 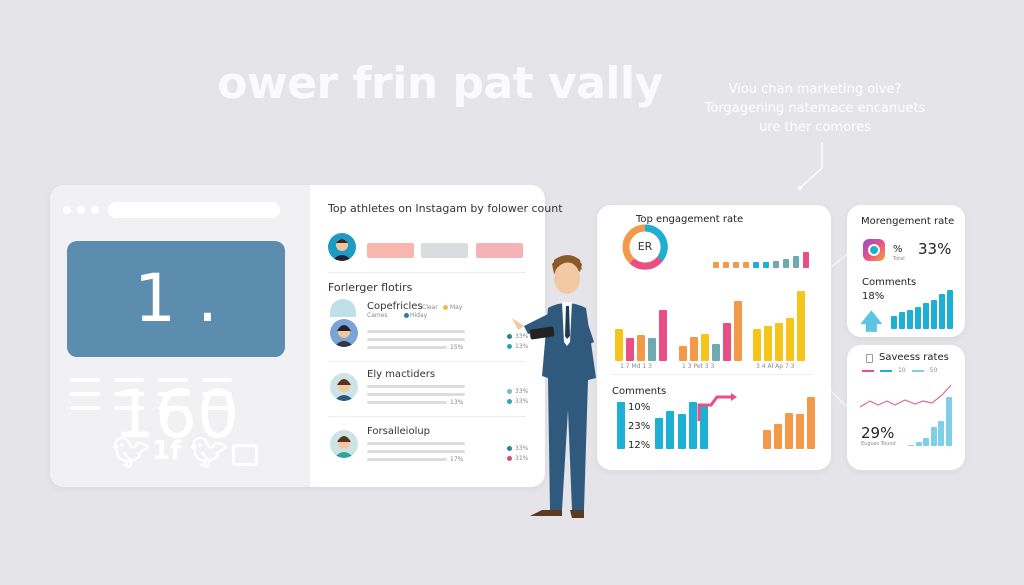 What do you see at coordinates (898, 249) in the screenshot?
I see `pct-symbol: %` at bounding box center [898, 249].